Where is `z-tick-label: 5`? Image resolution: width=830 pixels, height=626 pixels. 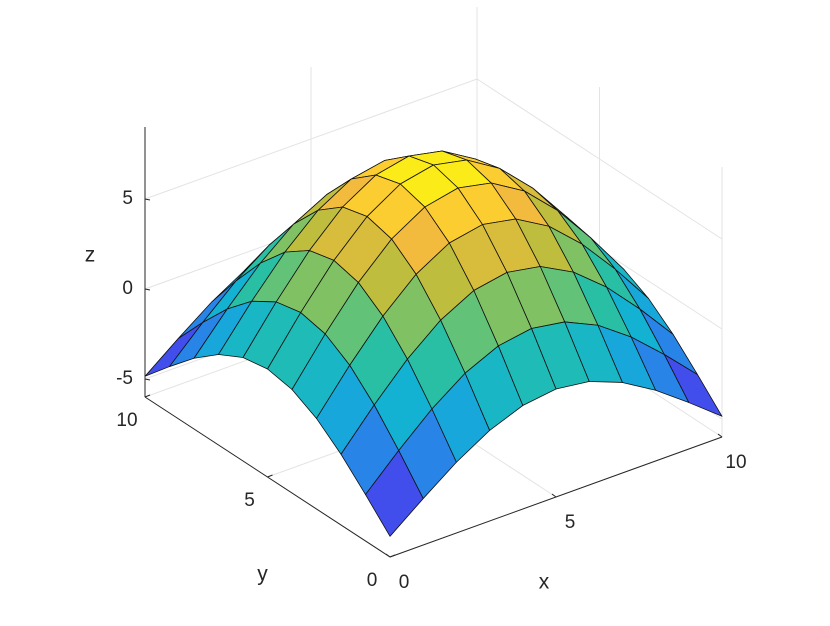
z-tick-label: 5 is located at coordinates (127, 198).